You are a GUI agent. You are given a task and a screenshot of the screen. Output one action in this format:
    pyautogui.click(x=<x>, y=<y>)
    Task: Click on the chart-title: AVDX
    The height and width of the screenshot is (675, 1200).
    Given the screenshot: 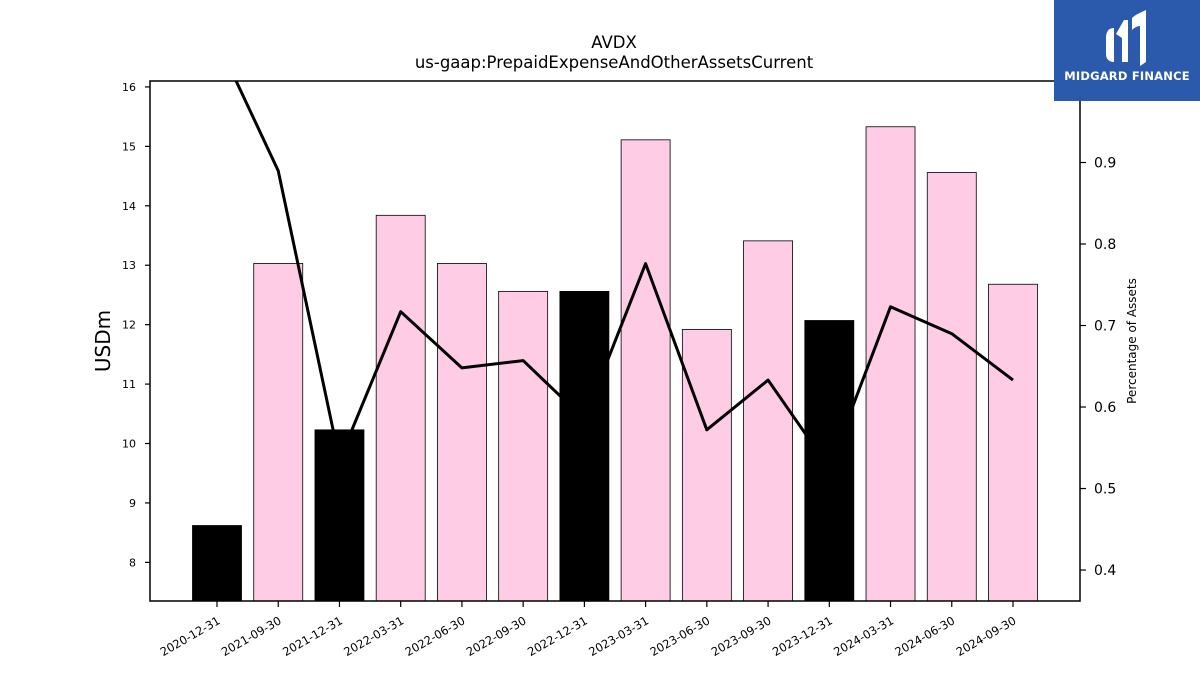 What is the action you would take?
    pyautogui.click(x=614, y=42)
    